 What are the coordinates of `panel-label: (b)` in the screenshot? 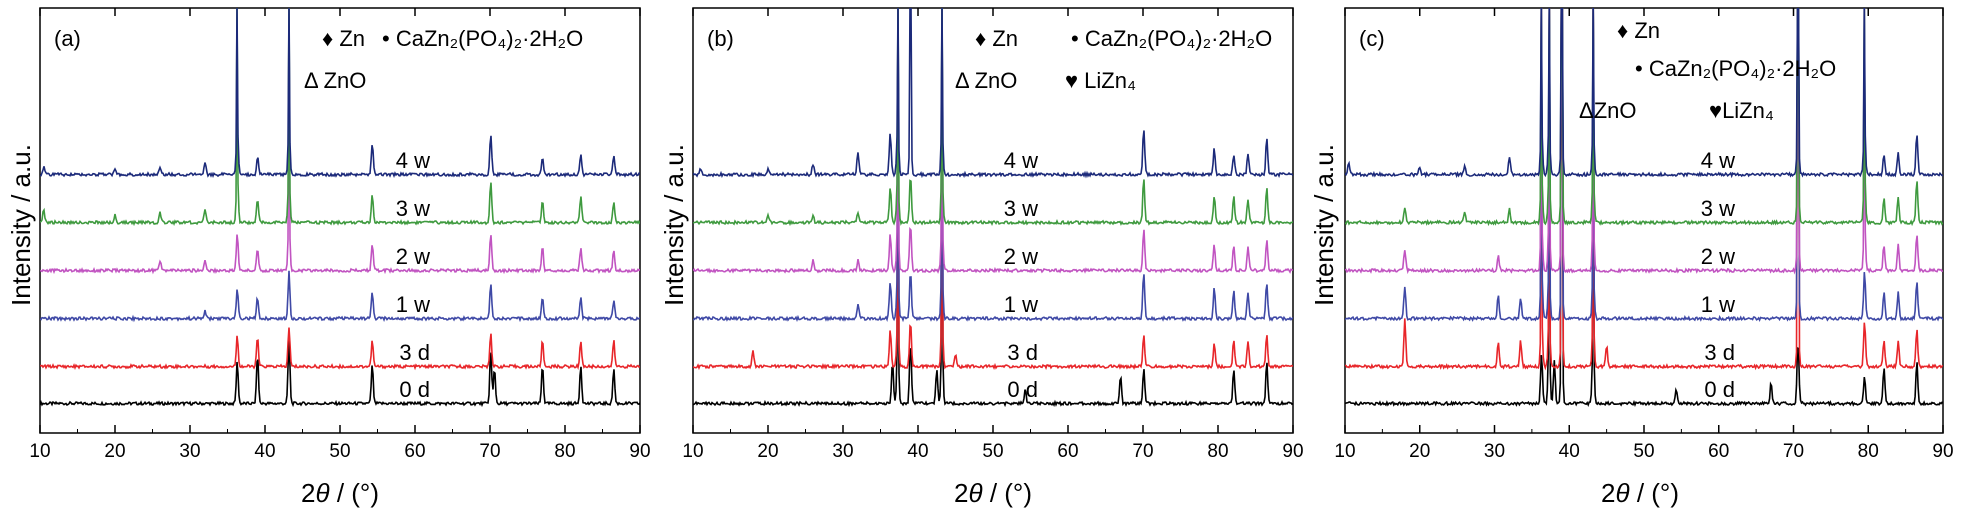 It's located at (720, 38).